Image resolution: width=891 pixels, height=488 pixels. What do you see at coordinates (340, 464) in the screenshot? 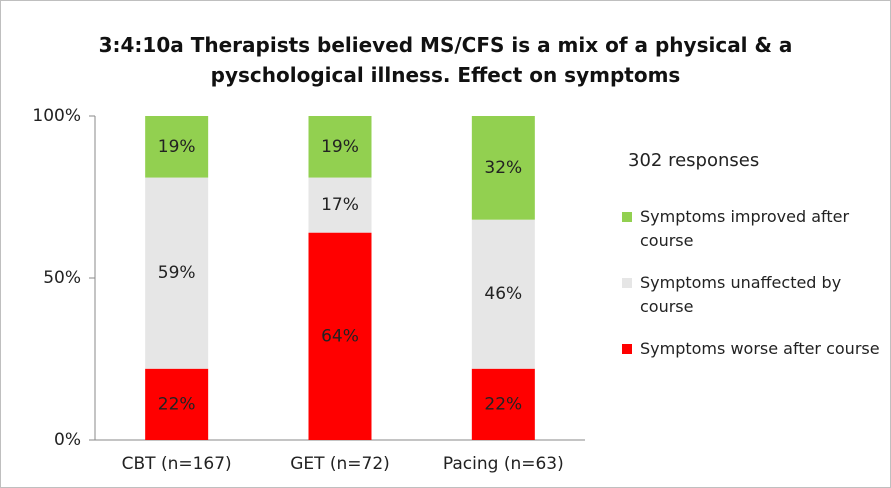
I see `x-tick-label: GET (n=72)` at bounding box center [340, 464].